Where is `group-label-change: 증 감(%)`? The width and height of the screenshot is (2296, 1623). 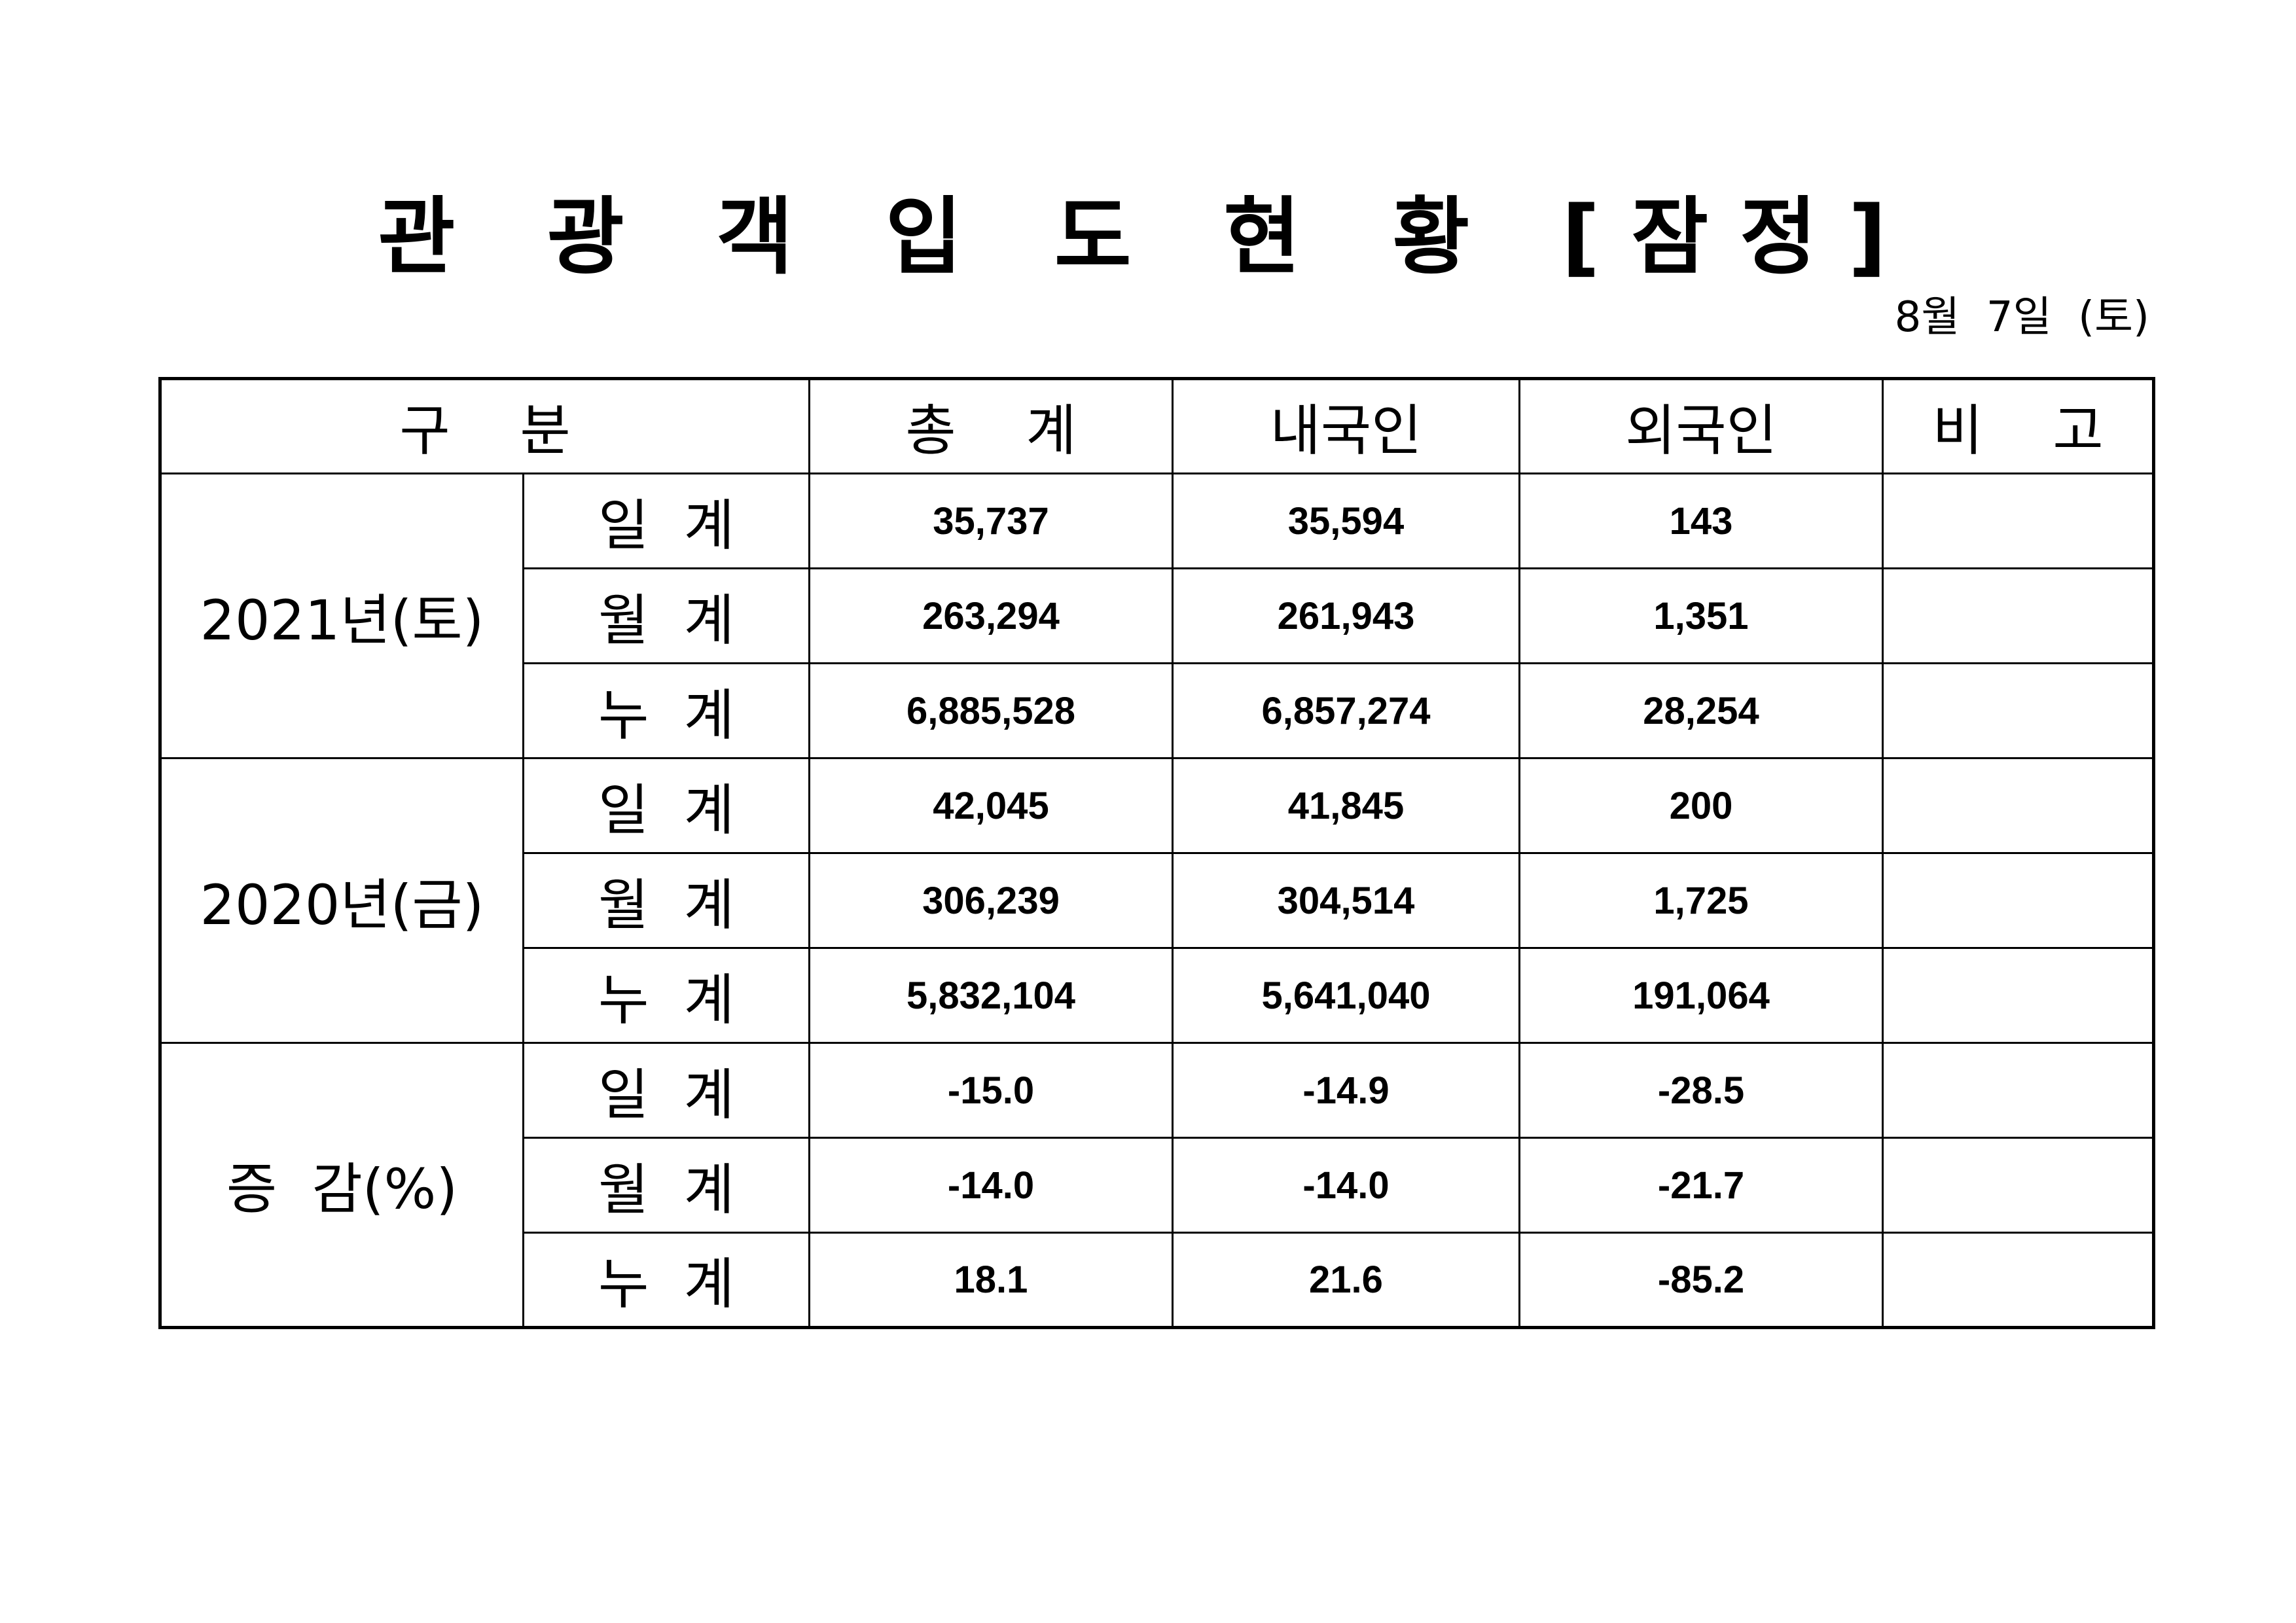 group-label-change: 증 감(%) is located at coordinates (341, 1185).